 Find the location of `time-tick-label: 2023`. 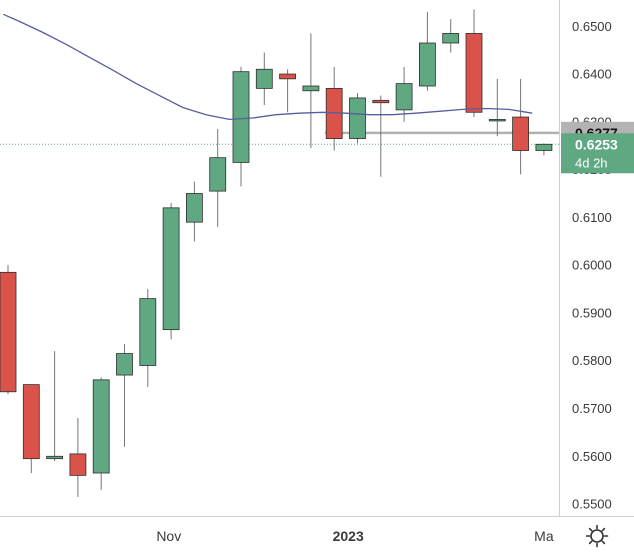

time-tick-label: 2023 is located at coordinates (348, 536).